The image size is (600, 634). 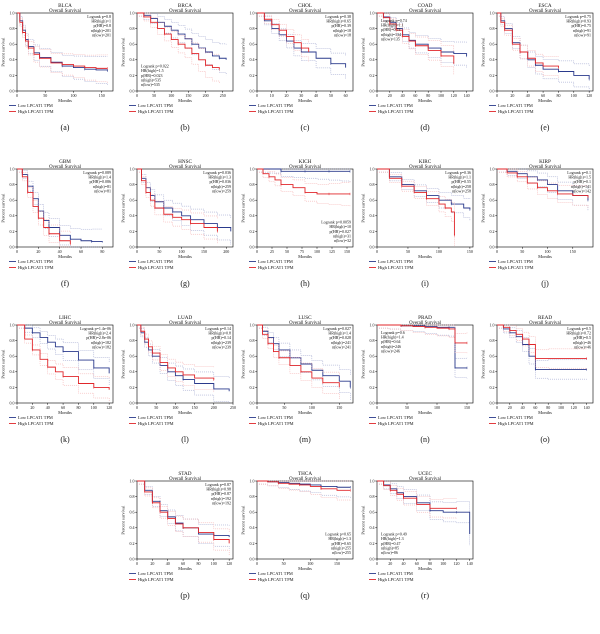 What do you see at coordinates (392, 25) in the screenshot?
I see `stat-line: HR(high)=1.1` at bounding box center [392, 25].